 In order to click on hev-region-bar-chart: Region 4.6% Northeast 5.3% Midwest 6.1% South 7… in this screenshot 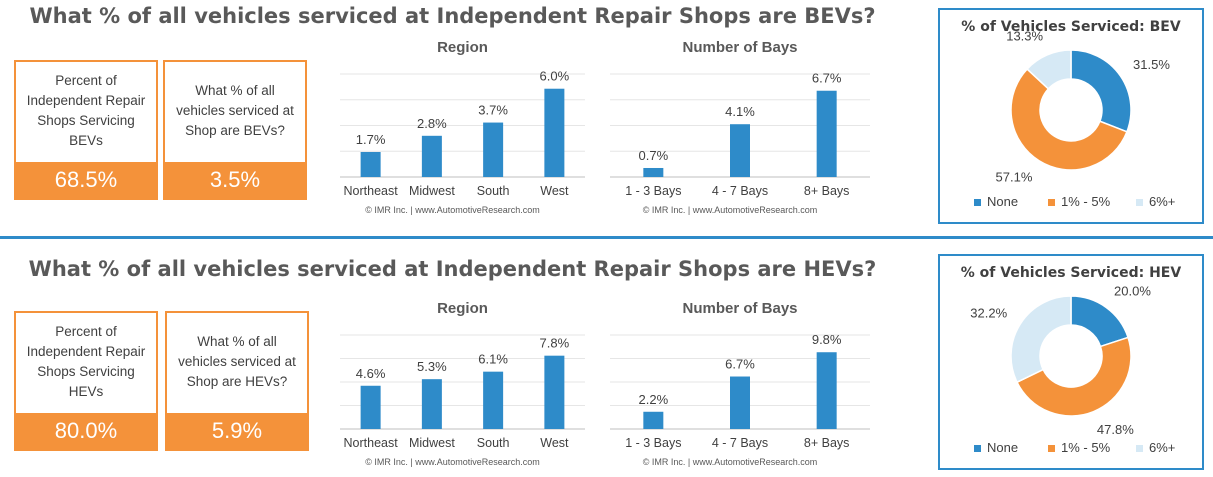, I will do `click(462, 383)`.